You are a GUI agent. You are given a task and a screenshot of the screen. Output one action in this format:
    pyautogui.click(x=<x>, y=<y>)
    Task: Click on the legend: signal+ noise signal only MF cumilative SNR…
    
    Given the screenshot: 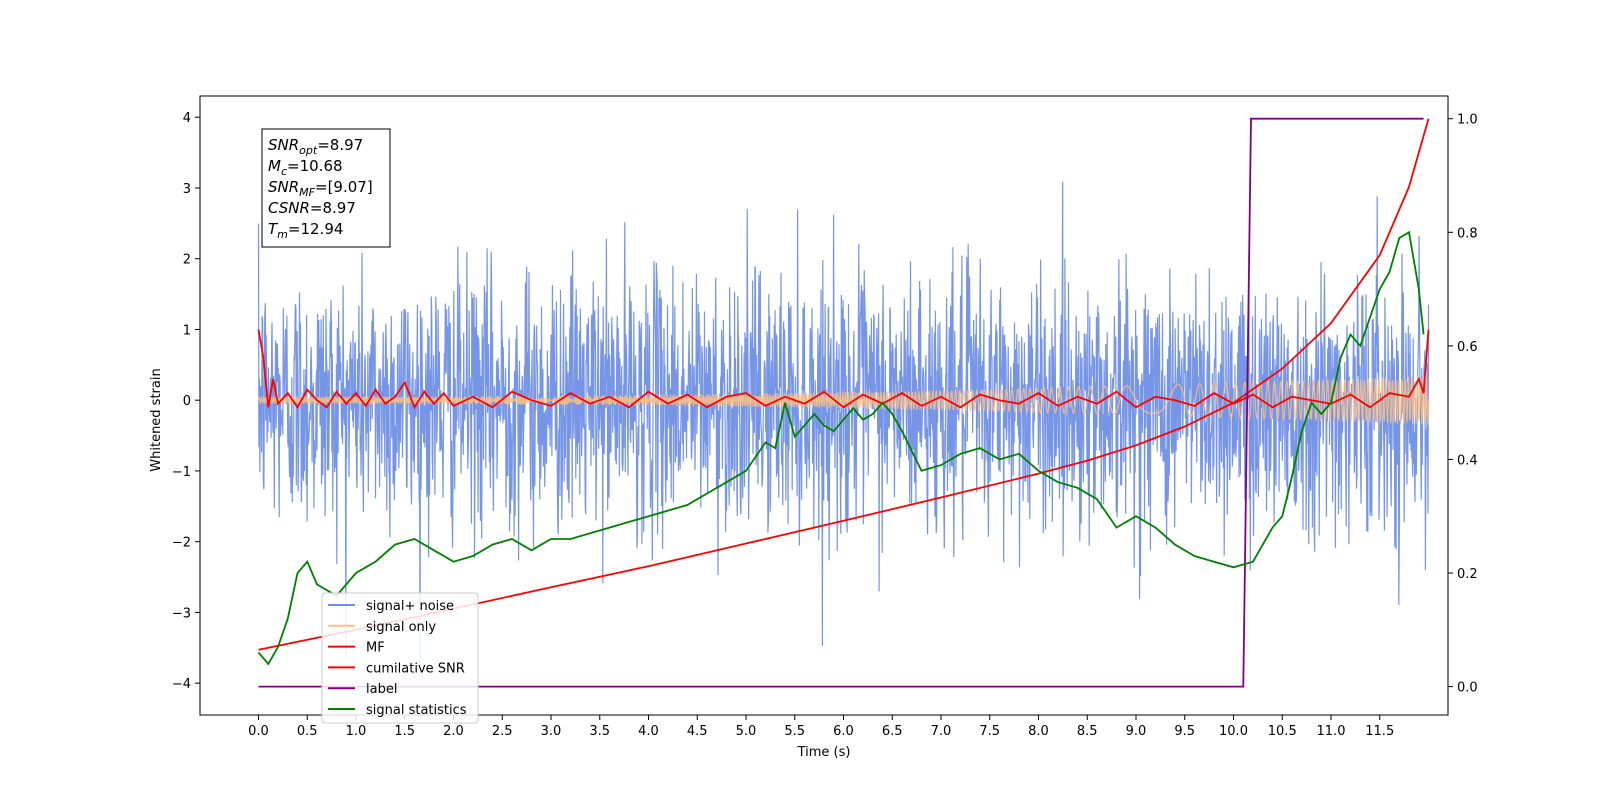 What is the action you would take?
    pyautogui.click(x=400, y=658)
    